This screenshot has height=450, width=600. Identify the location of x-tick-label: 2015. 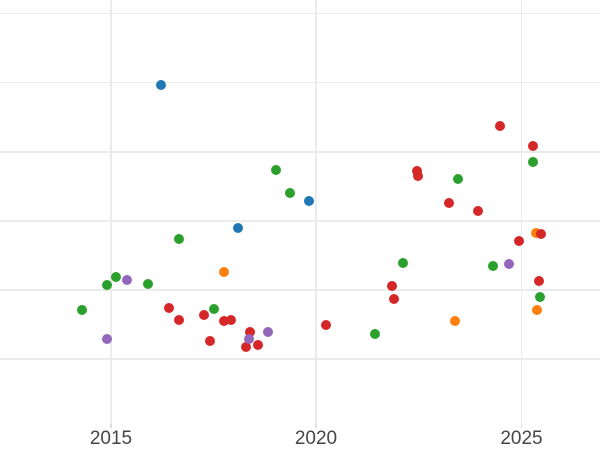
(111, 438).